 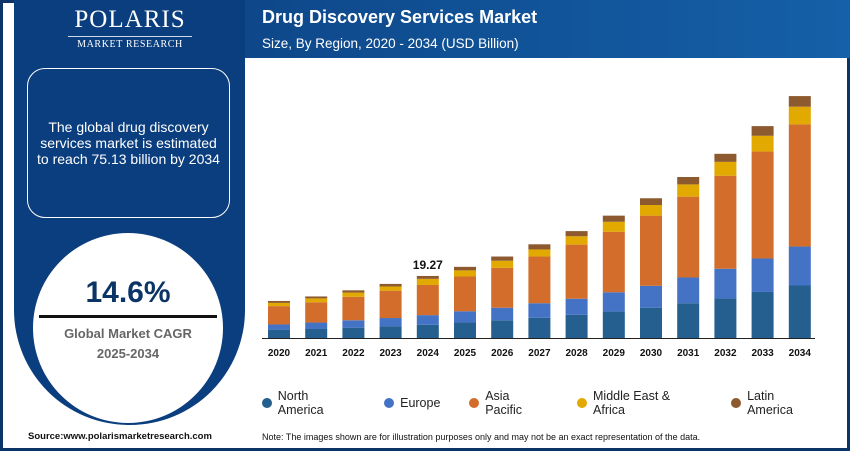 I want to click on bar-segment-north-america-2034, so click(x=799, y=311).